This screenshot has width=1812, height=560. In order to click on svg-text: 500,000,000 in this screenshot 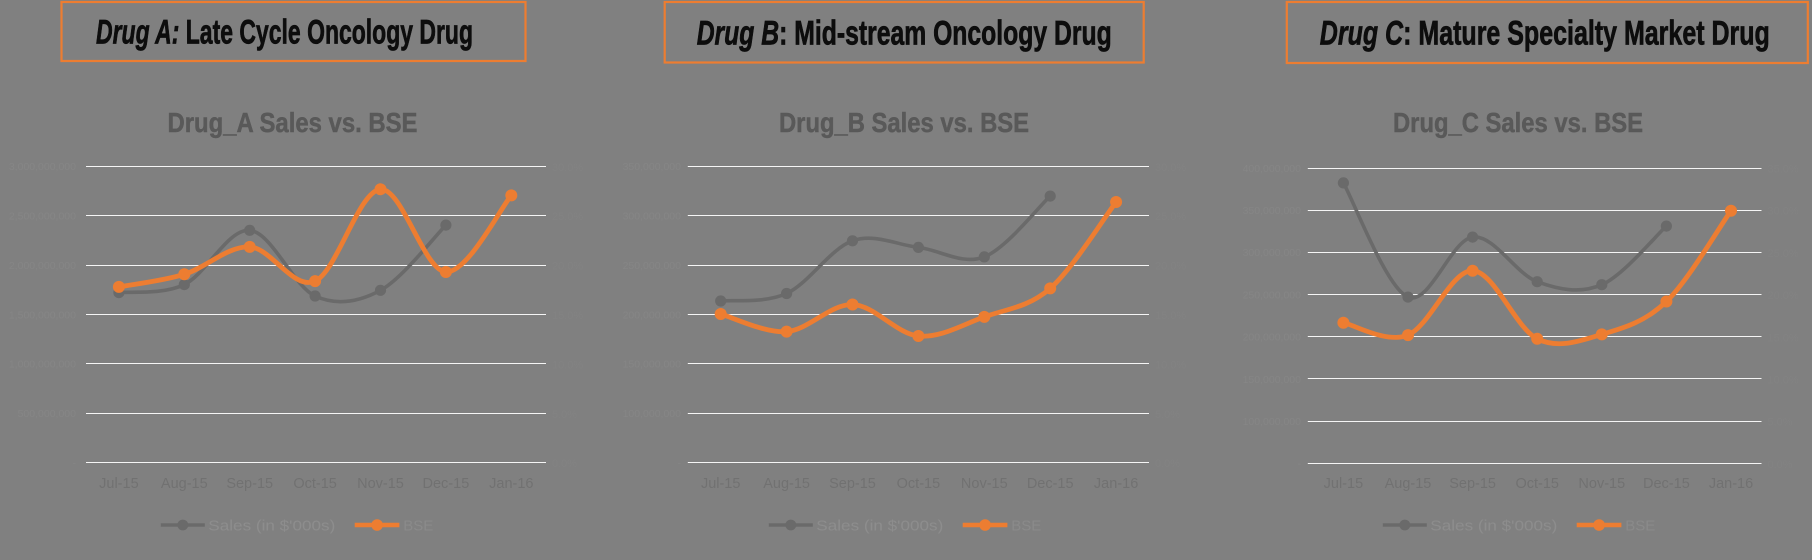, I will do `click(47, 414)`.